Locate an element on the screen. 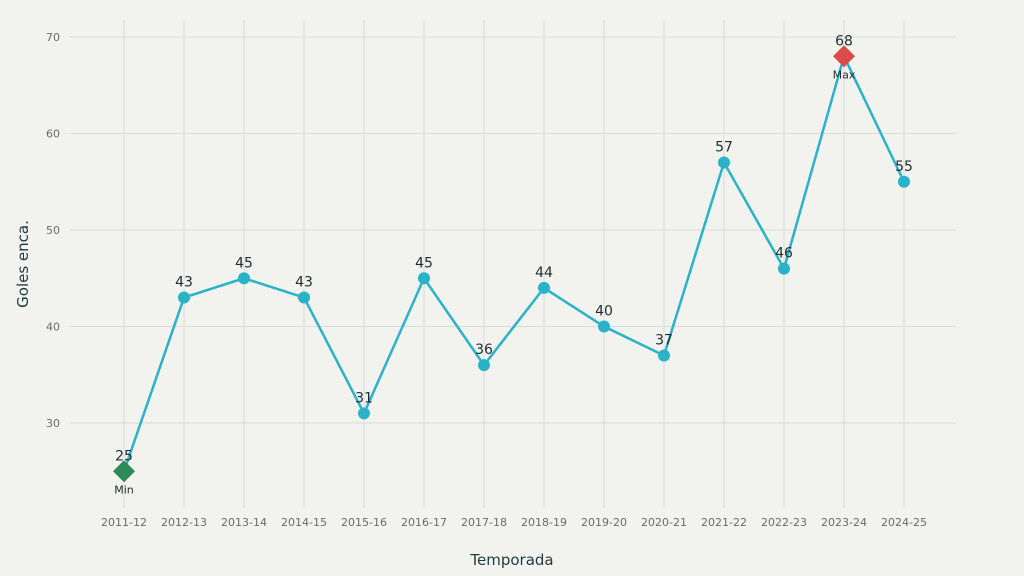  x-axis-title: Temporada is located at coordinates (511, 560).